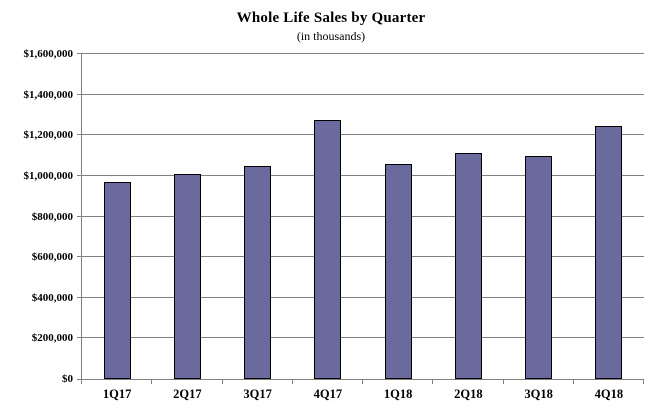 This screenshot has width=662, height=411. What do you see at coordinates (398, 271) in the screenshot?
I see `bar-1Q18` at bounding box center [398, 271].